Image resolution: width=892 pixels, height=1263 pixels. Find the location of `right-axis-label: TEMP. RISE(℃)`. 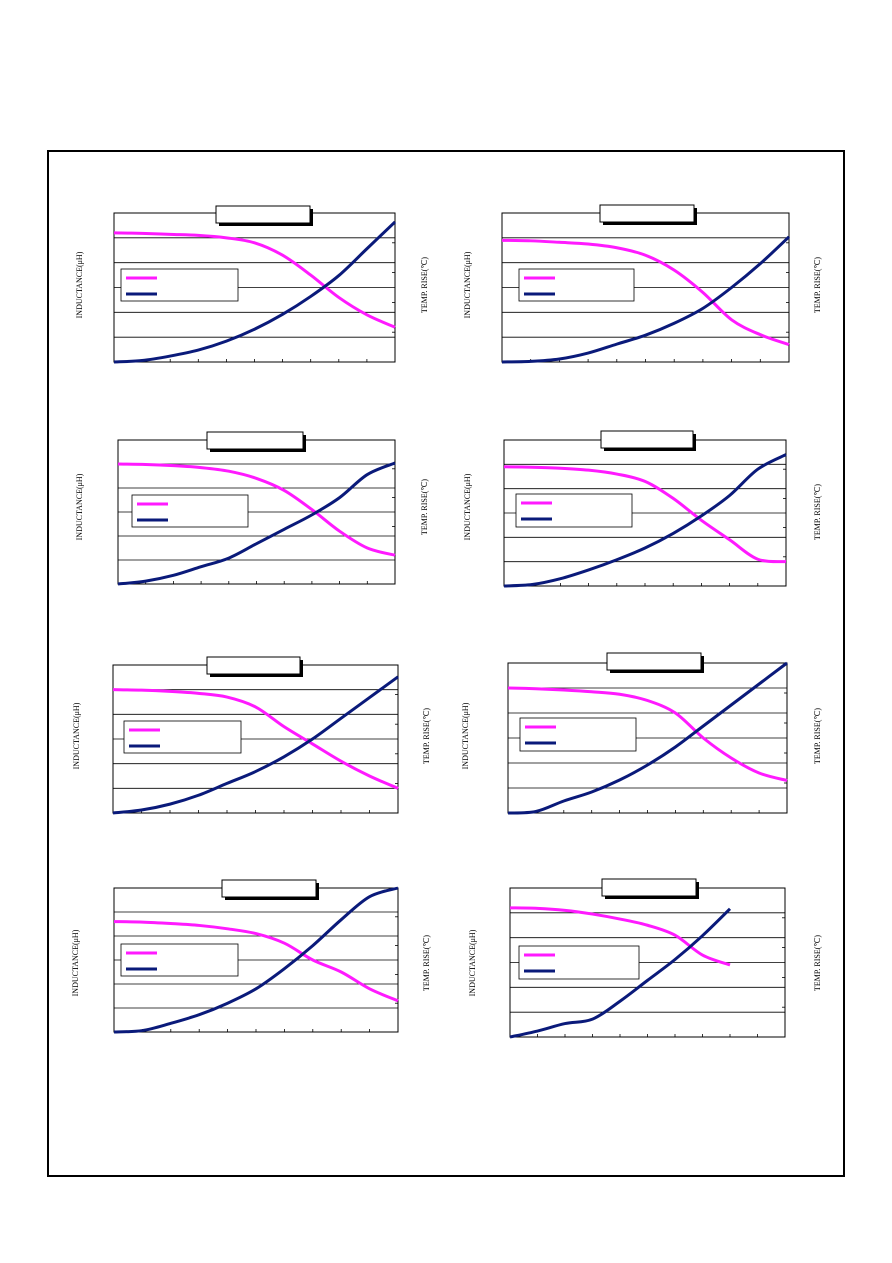

right-axis-label: TEMP. RISE(℃) is located at coordinates (817, 963).